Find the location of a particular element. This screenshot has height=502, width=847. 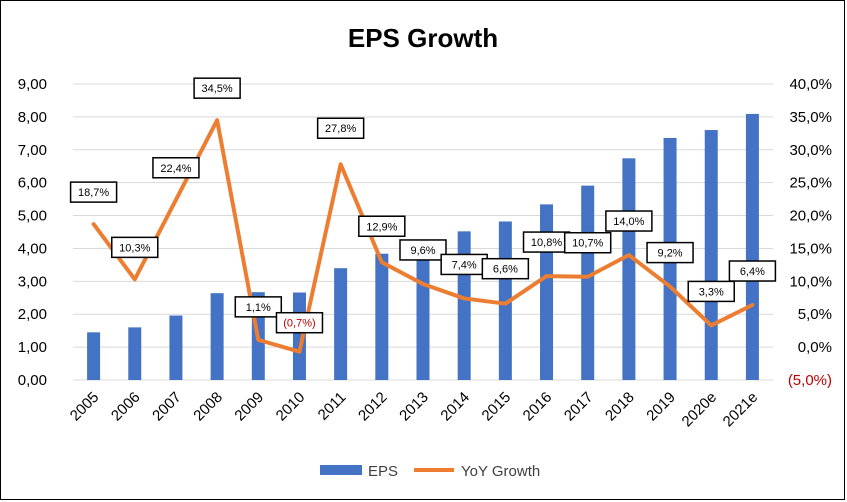

category-label: 2018 is located at coordinates (620, 407).